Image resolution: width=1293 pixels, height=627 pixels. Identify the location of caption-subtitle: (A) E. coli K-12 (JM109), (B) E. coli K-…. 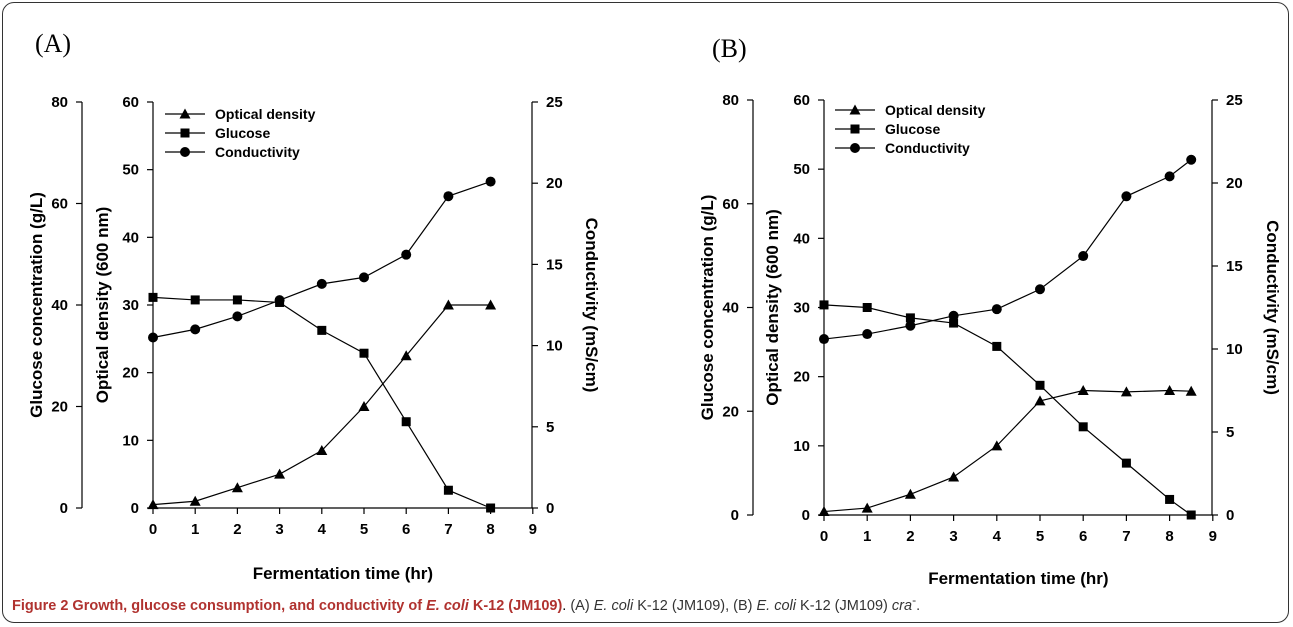
(743, 603).